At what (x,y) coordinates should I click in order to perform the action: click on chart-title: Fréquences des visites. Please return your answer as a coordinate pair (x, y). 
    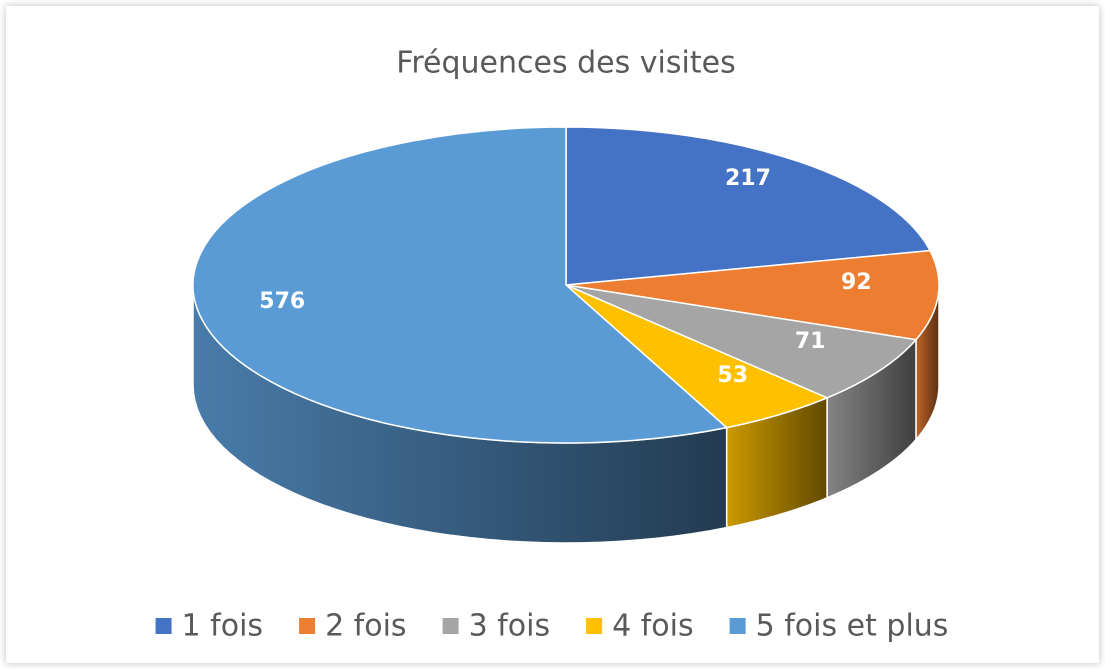
    Looking at the image, I should click on (565, 63).